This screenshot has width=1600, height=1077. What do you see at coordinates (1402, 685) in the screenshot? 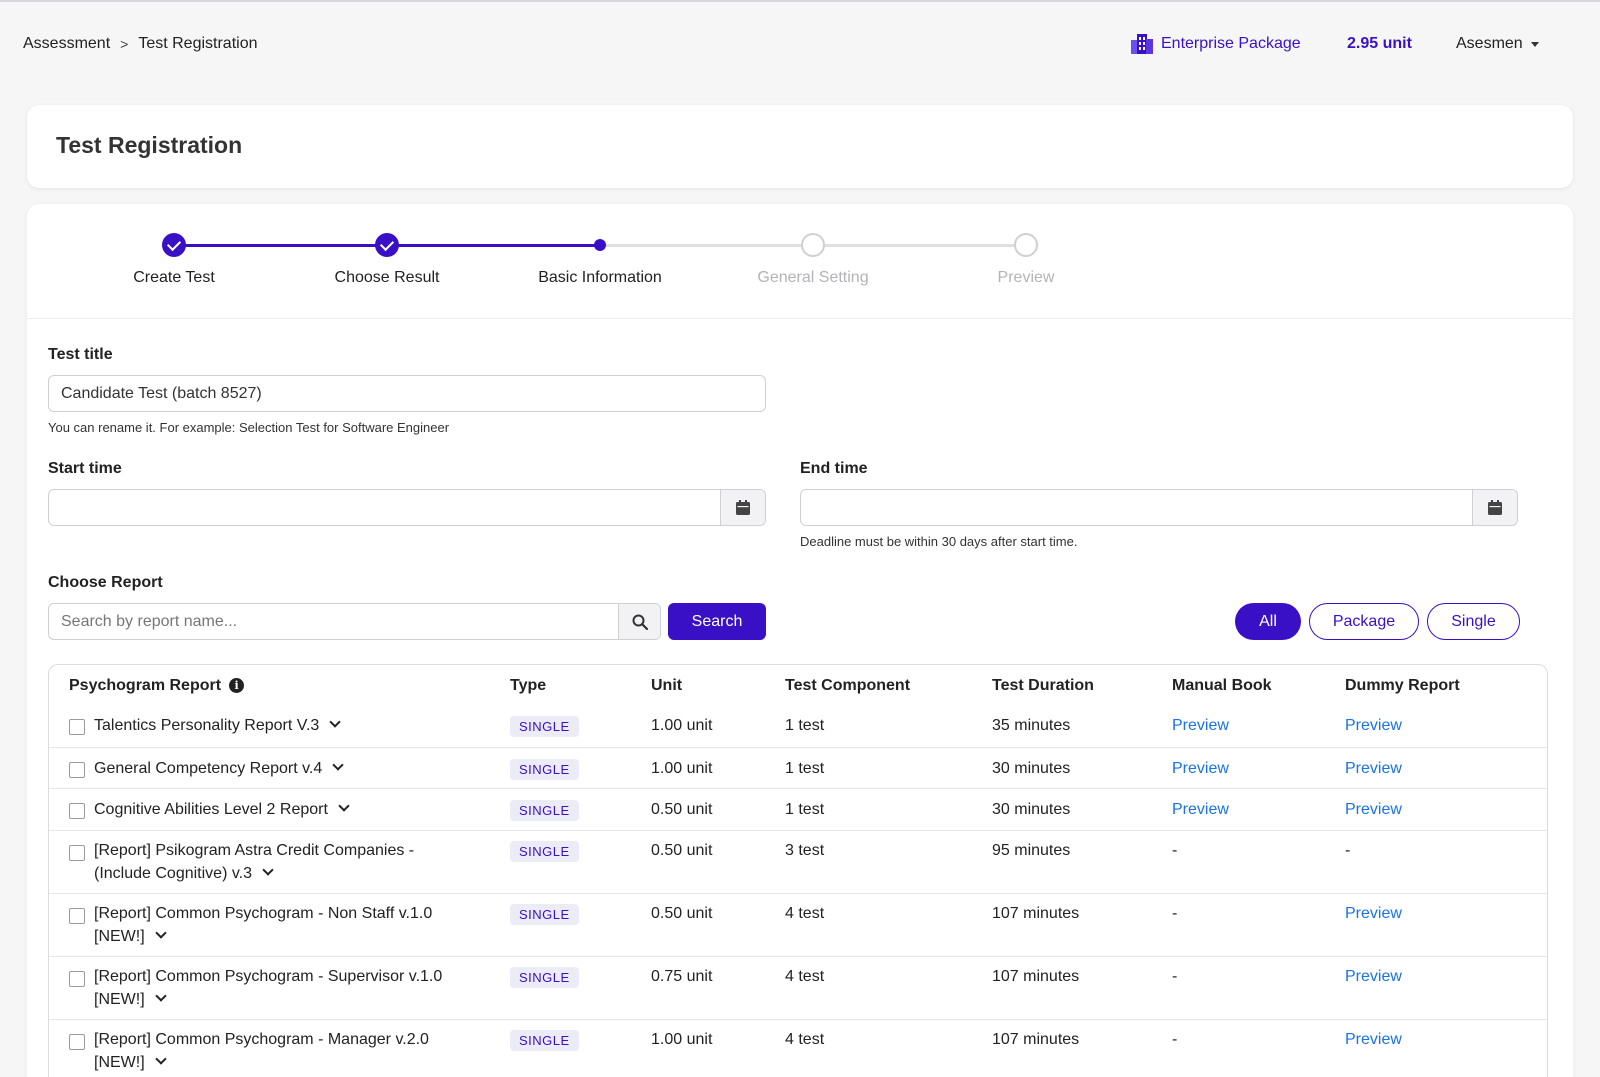
I see `header-dummy-report: Dummy Report` at bounding box center [1402, 685].